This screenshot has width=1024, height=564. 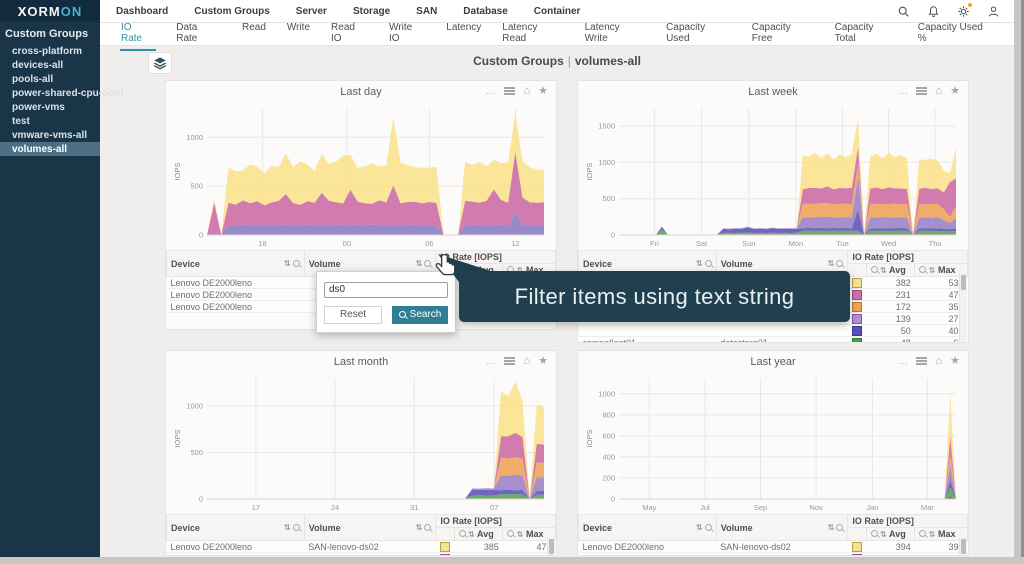 I want to click on sidebar-item-pools-all: pools-all, so click(x=33, y=79).